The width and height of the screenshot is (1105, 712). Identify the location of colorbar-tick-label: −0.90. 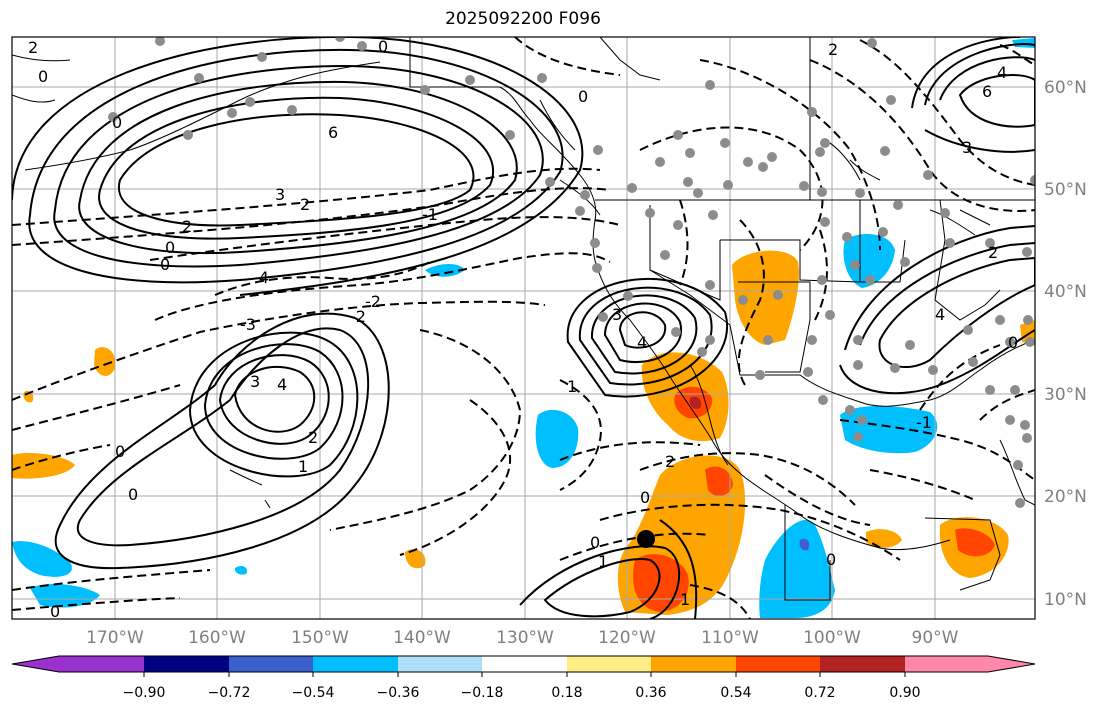
(144, 693).